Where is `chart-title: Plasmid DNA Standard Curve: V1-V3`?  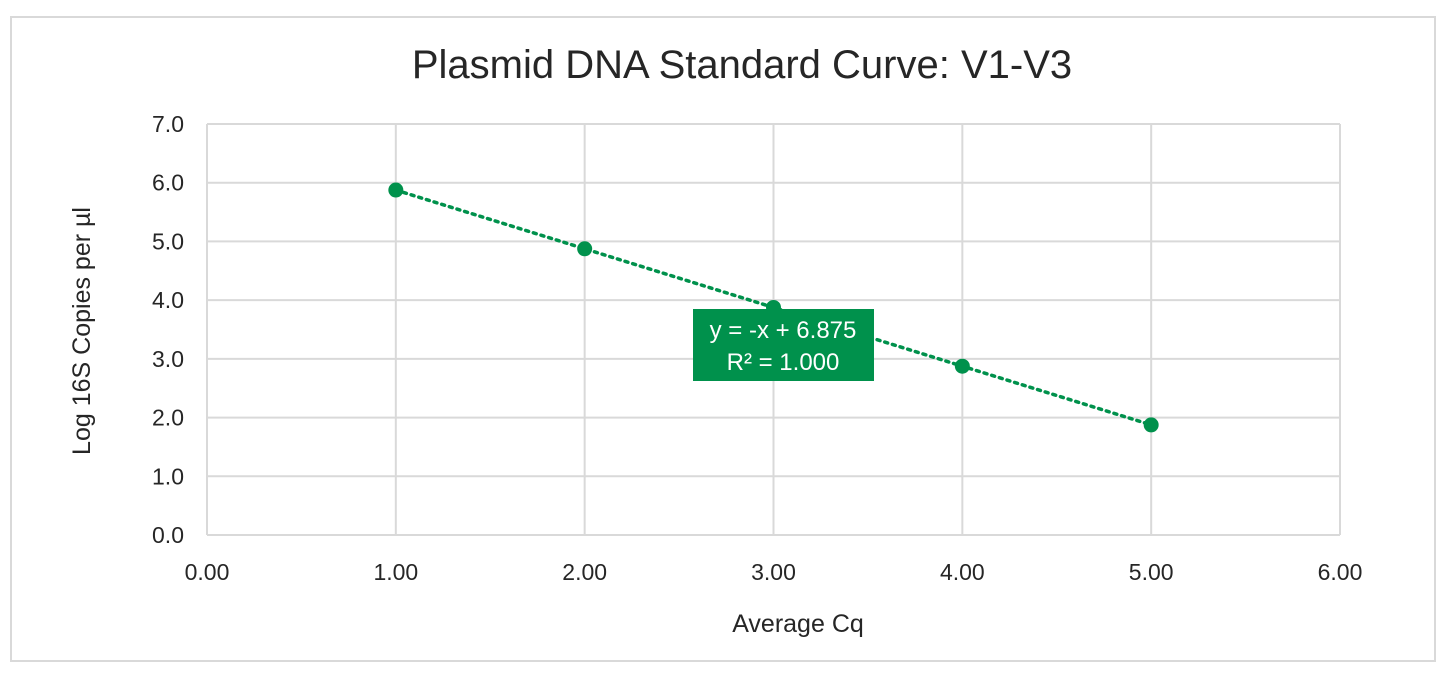 chart-title: Plasmid DNA Standard Curve: V1-V3 is located at coordinates (742, 65).